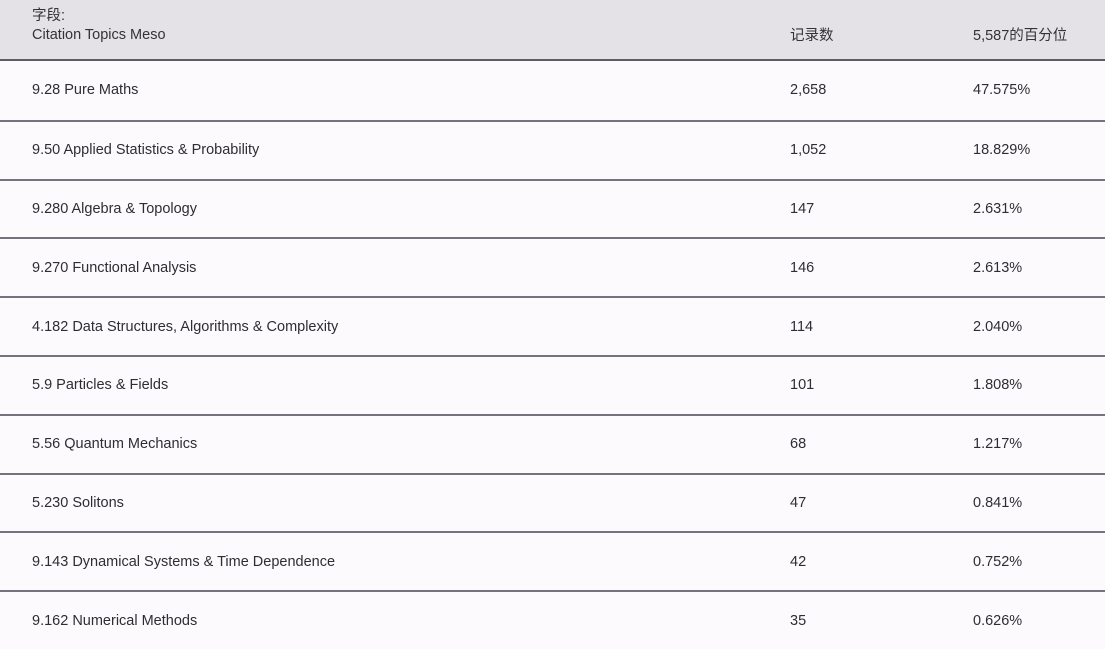 The image size is (1105, 649). What do you see at coordinates (115, 444) in the screenshot?
I see `topic-label: 5.56 Quantum Mechanics` at bounding box center [115, 444].